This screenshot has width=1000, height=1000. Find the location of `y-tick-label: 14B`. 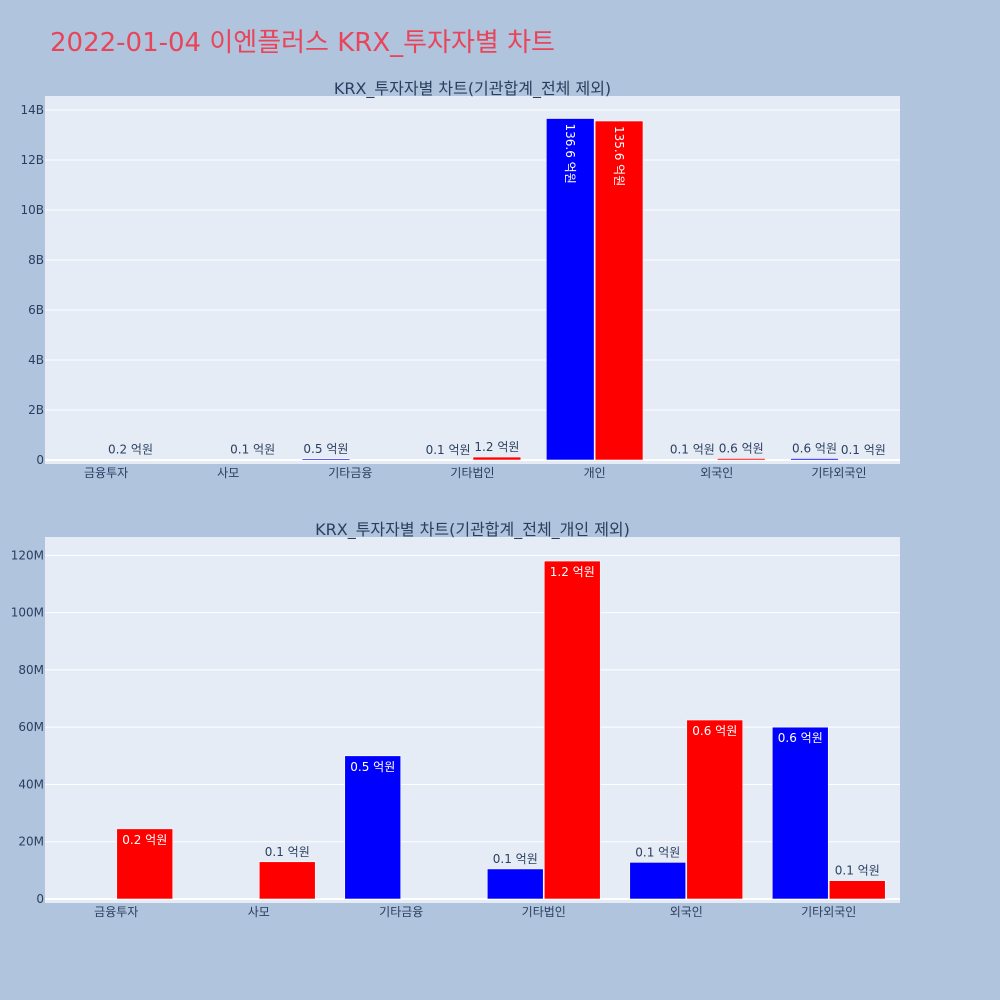

y-tick-label: 14B is located at coordinates (32, 110).